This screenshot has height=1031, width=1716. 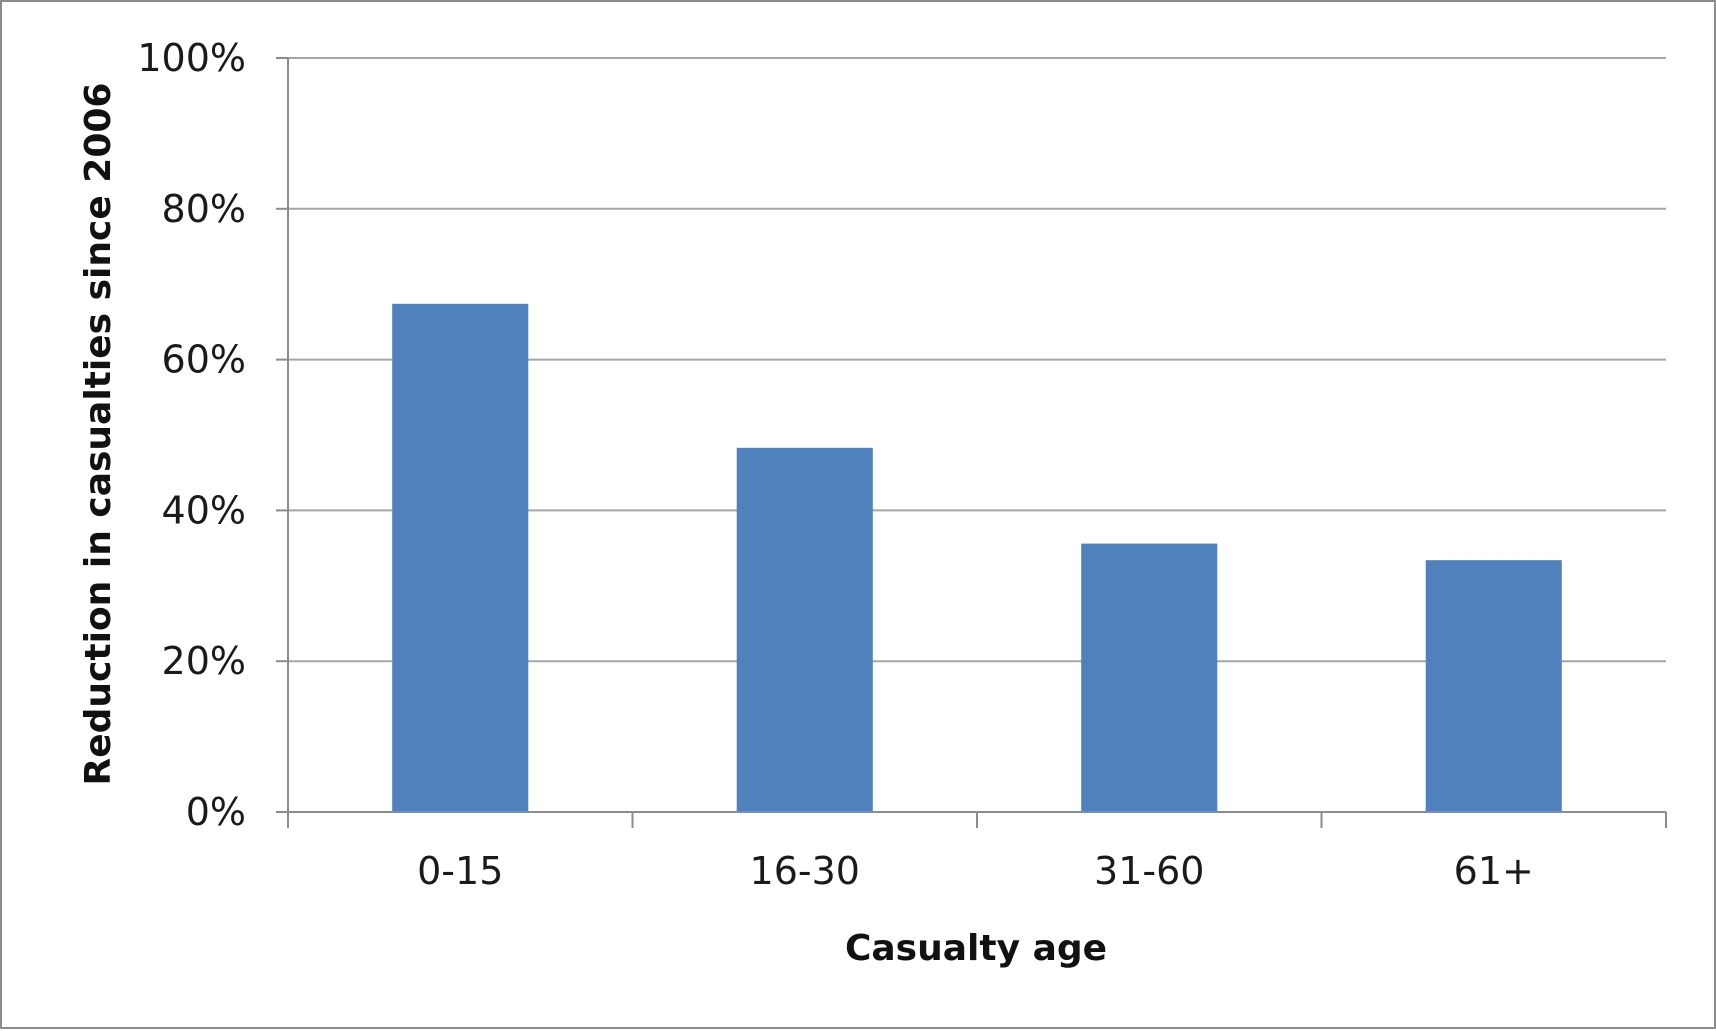 I want to click on x-axis-title: Casualty age, so click(x=976, y=948).